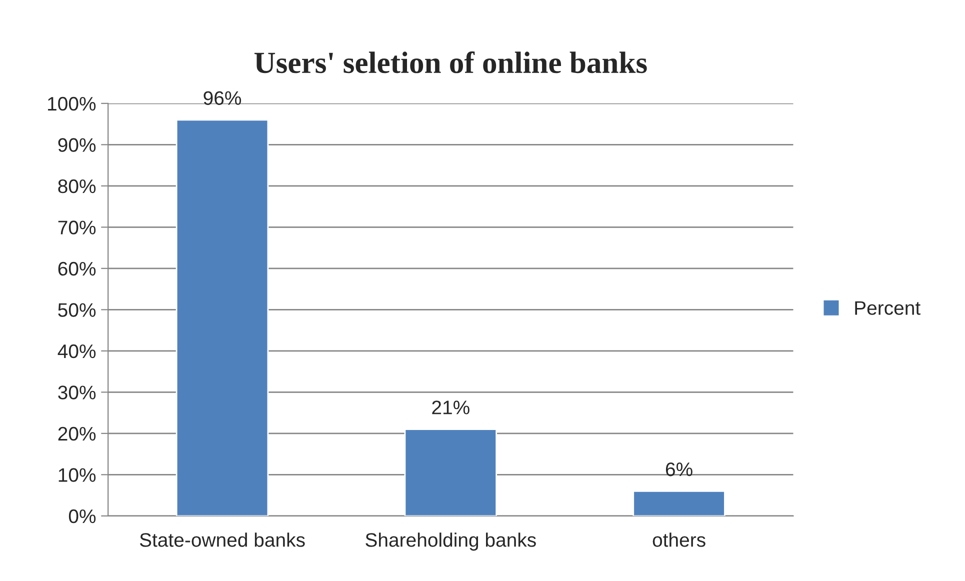  What do you see at coordinates (679, 469) in the screenshot?
I see `data-label: 6%` at bounding box center [679, 469].